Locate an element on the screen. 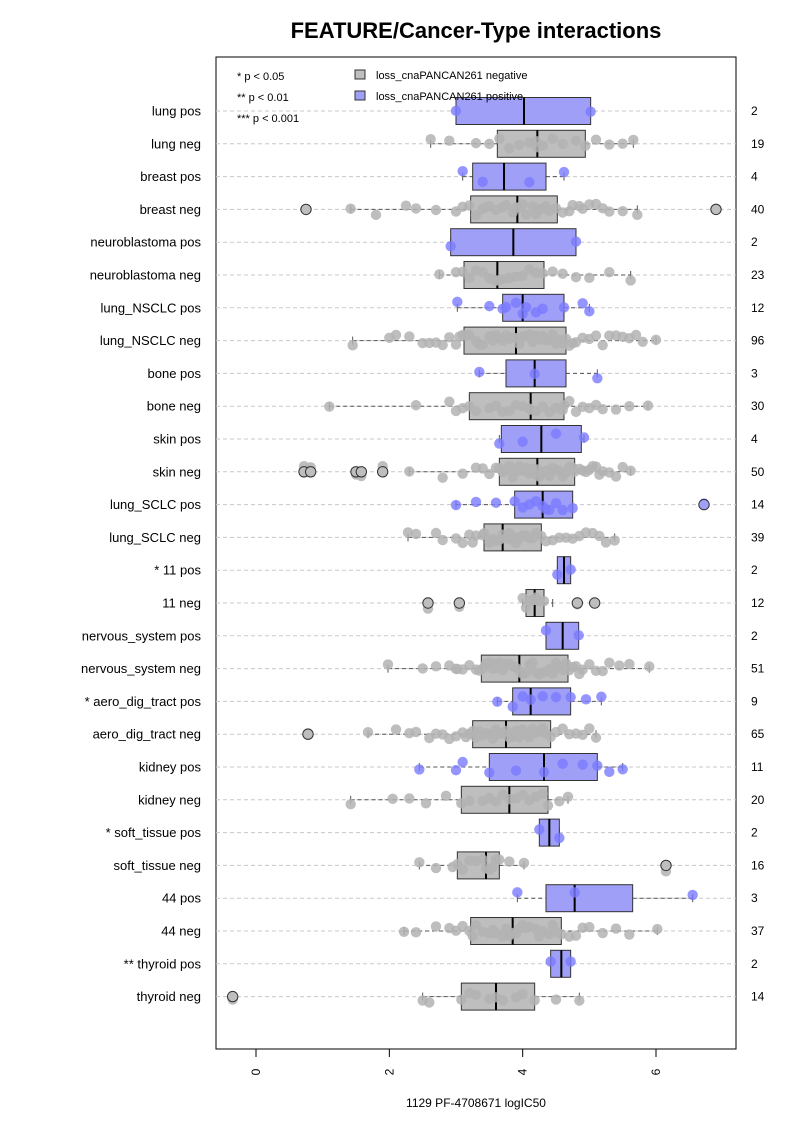 This screenshot has width=793, height=1122. group-label: * aero_dig_tract pos is located at coordinates (143, 701).